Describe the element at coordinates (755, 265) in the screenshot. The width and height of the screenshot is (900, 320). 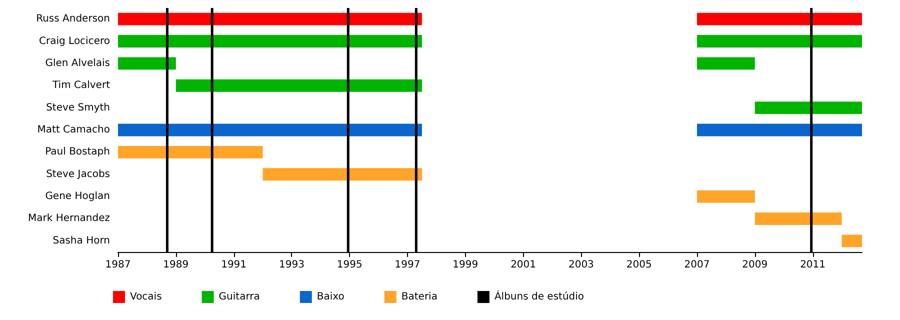
I see `x-tick-label: 2009` at that location.